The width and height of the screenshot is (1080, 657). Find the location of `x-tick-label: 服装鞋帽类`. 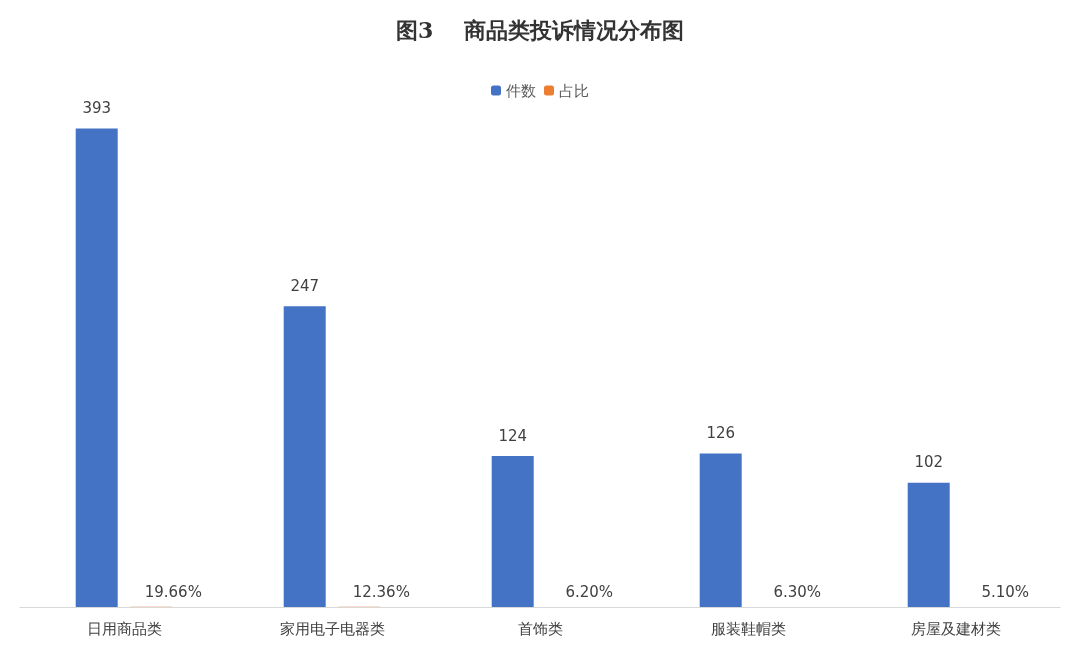

x-tick-label: 服装鞋帽类 is located at coordinates (748, 628).